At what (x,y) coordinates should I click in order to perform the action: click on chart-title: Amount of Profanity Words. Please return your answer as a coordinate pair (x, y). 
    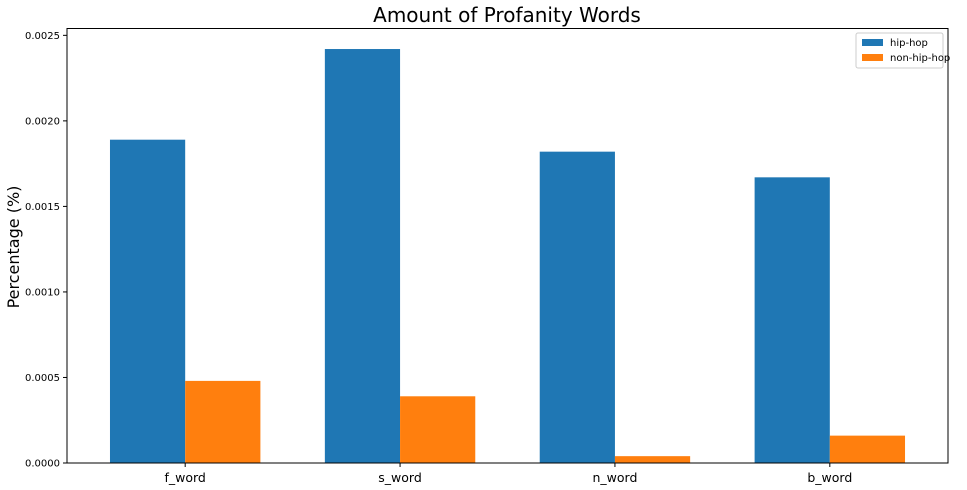
    Looking at the image, I should click on (507, 15).